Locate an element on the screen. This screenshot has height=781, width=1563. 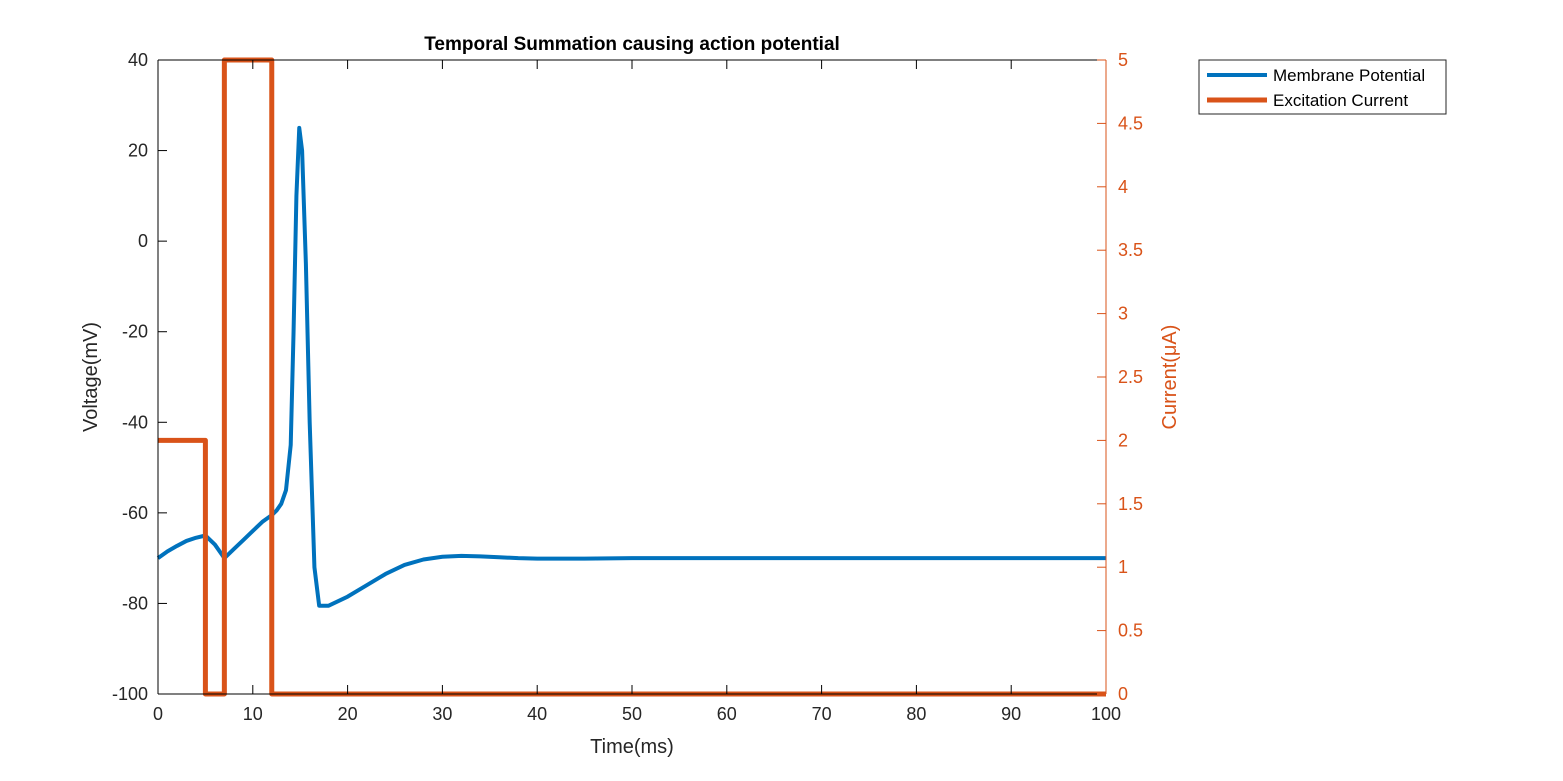
legend-box is located at coordinates (1322, 87).